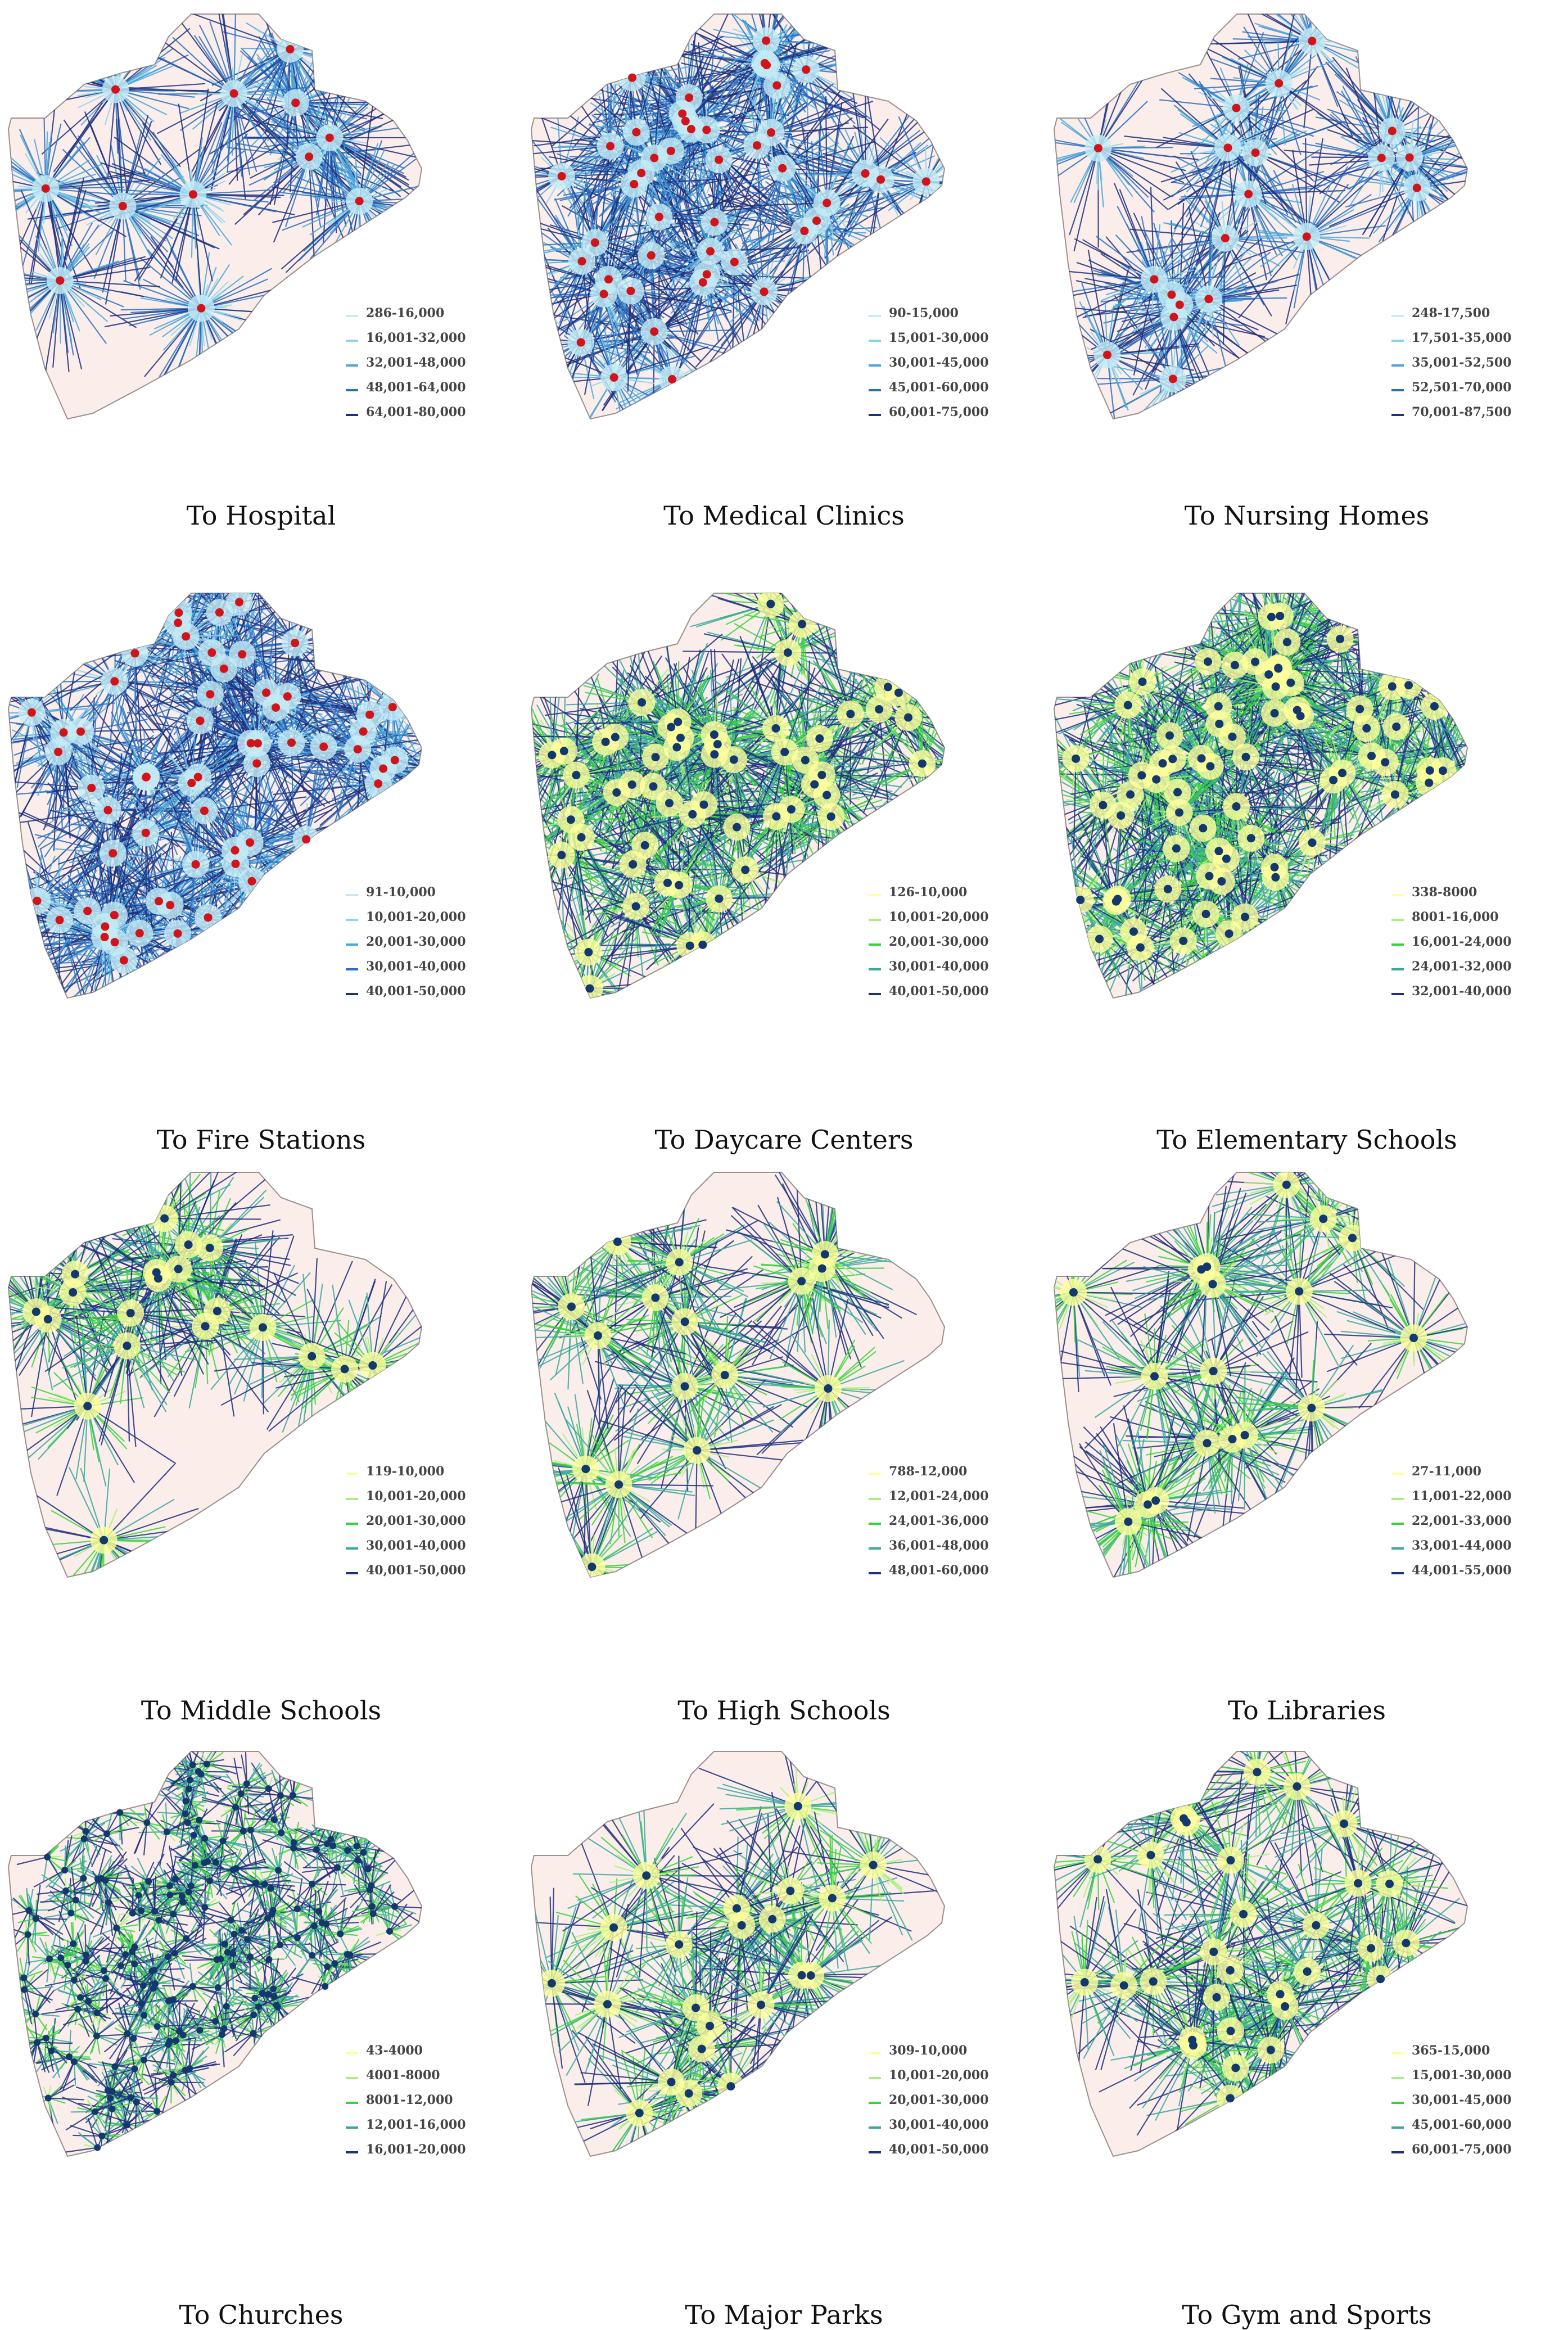 The image size is (1568, 2330). I want to click on legend-item: 16,001-32,000, so click(430, 340).